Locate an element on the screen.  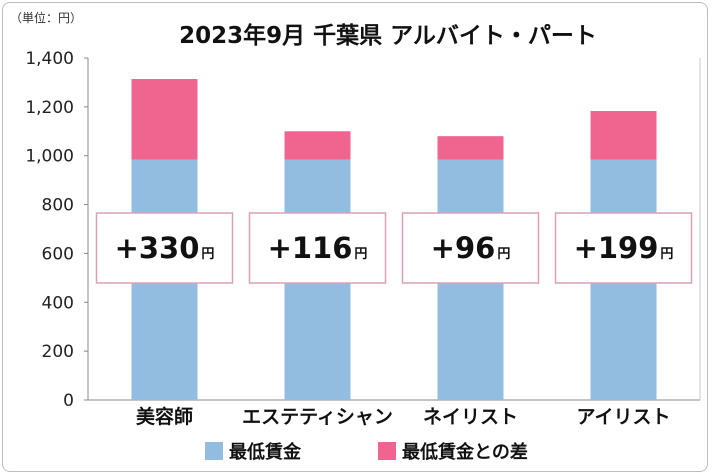
difference-label-text: +116 円 is located at coordinates (318, 248).